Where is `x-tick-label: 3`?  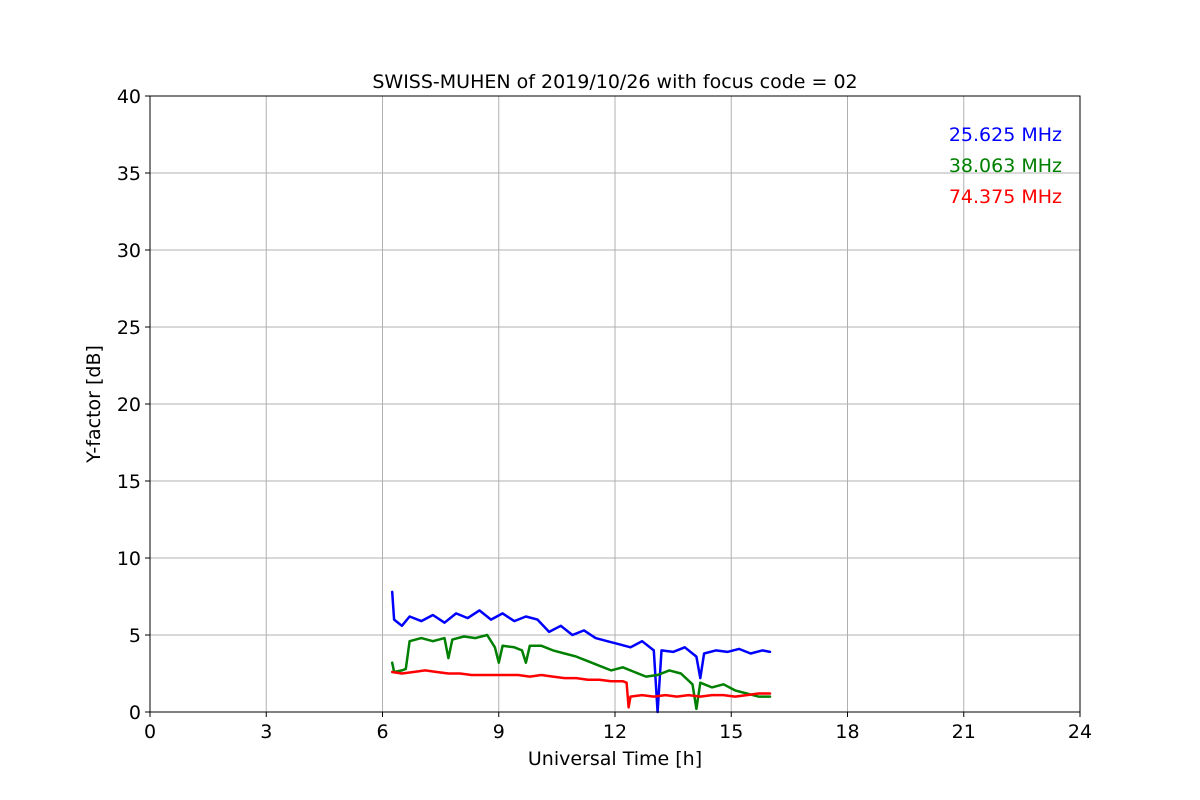 x-tick-label: 3 is located at coordinates (266, 732).